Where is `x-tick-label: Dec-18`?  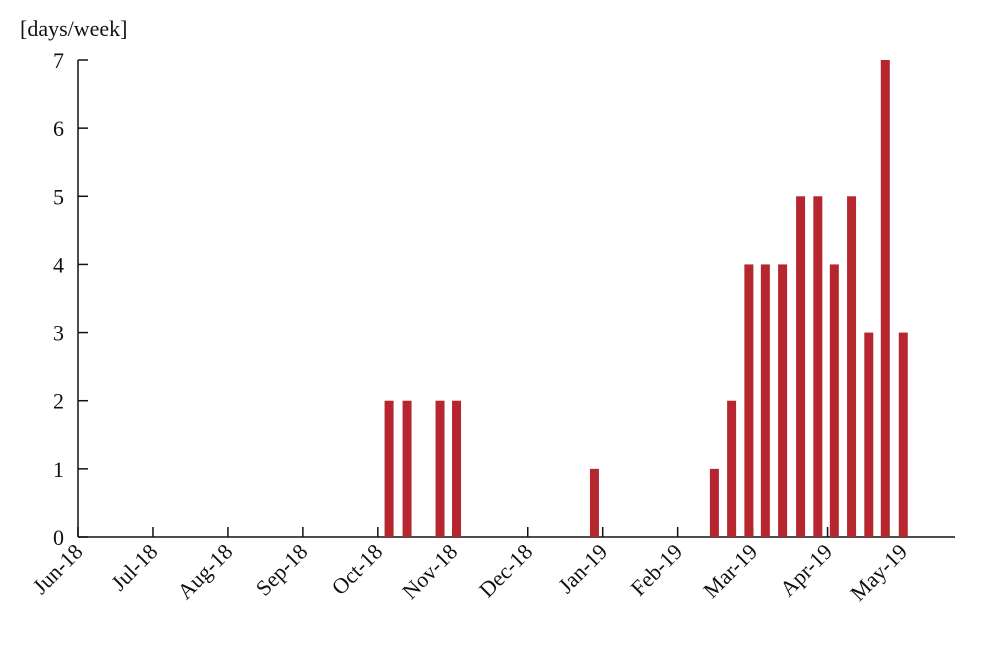
x-tick-label: Dec-18 is located at coordinates (505, 570).